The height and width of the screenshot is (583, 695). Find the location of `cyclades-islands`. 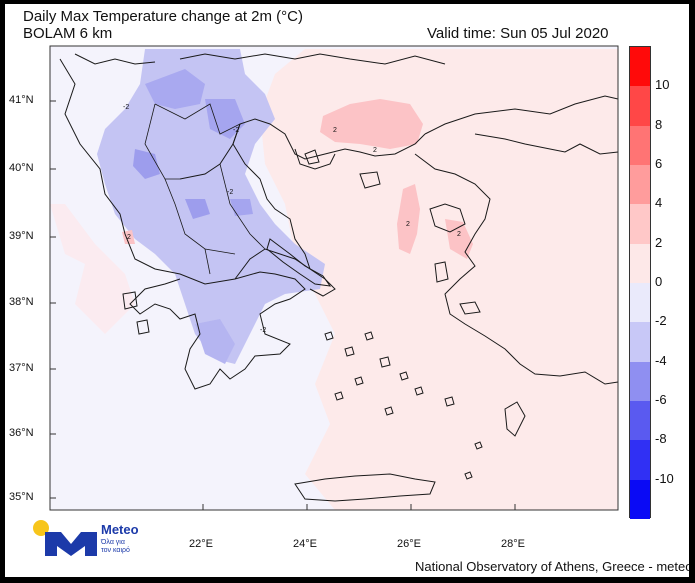

cyclades-islands is located at coordinates (403, 405).